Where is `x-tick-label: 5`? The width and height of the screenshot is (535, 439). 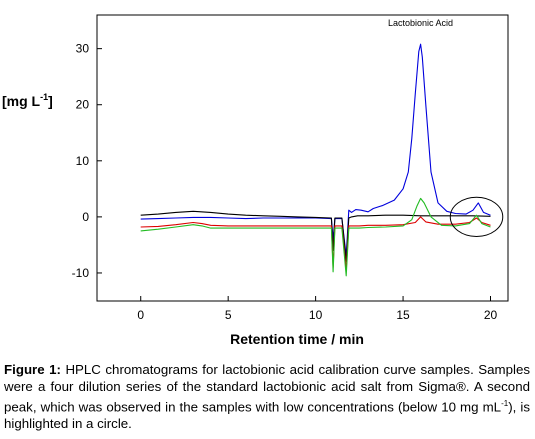 x-tick-label: 5 is located at coordinates (228, 315).